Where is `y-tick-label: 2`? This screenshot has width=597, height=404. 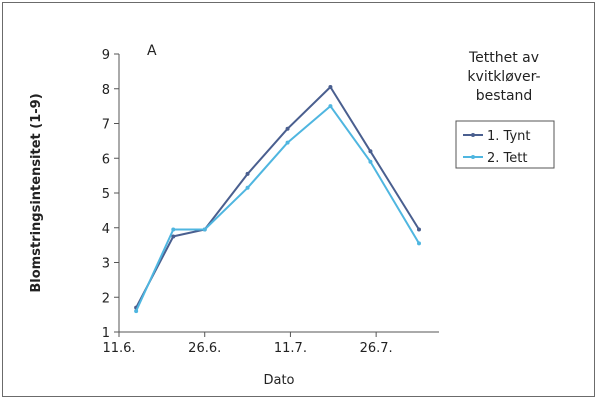 y-tick-label: 2 is located at coordinates (106, 298).